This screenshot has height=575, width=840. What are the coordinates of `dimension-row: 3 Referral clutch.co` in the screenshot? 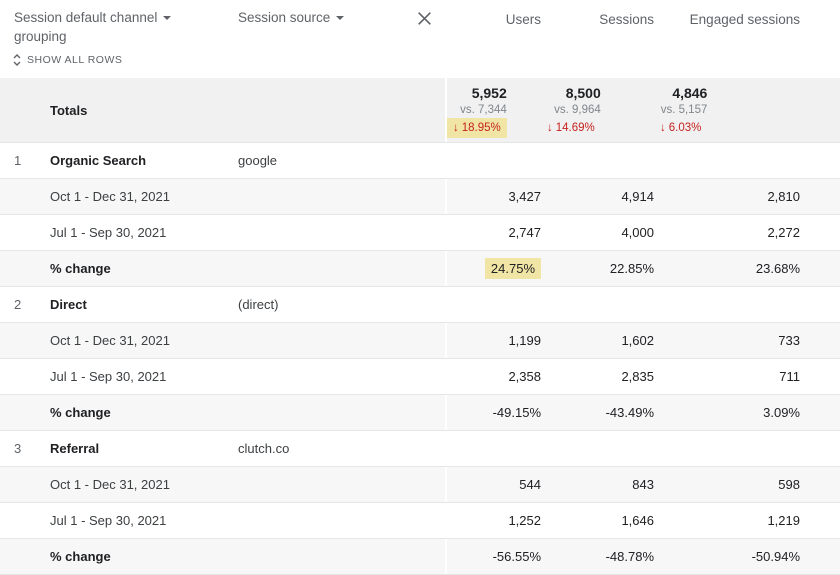 It's located at (420, 449).